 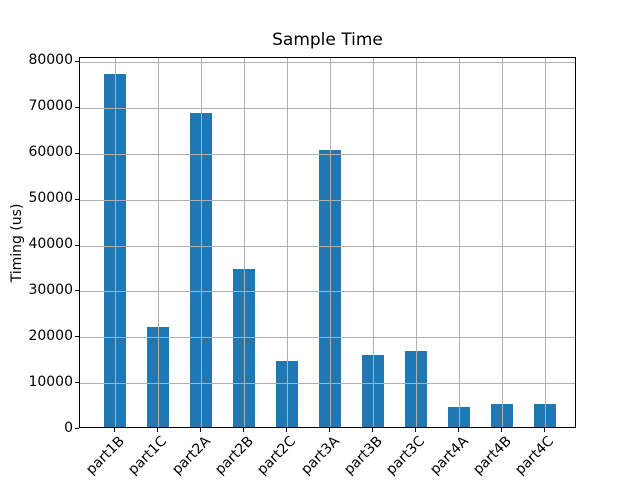 I want to click on y-tick-label: 80000, so click(x=50, y=60).